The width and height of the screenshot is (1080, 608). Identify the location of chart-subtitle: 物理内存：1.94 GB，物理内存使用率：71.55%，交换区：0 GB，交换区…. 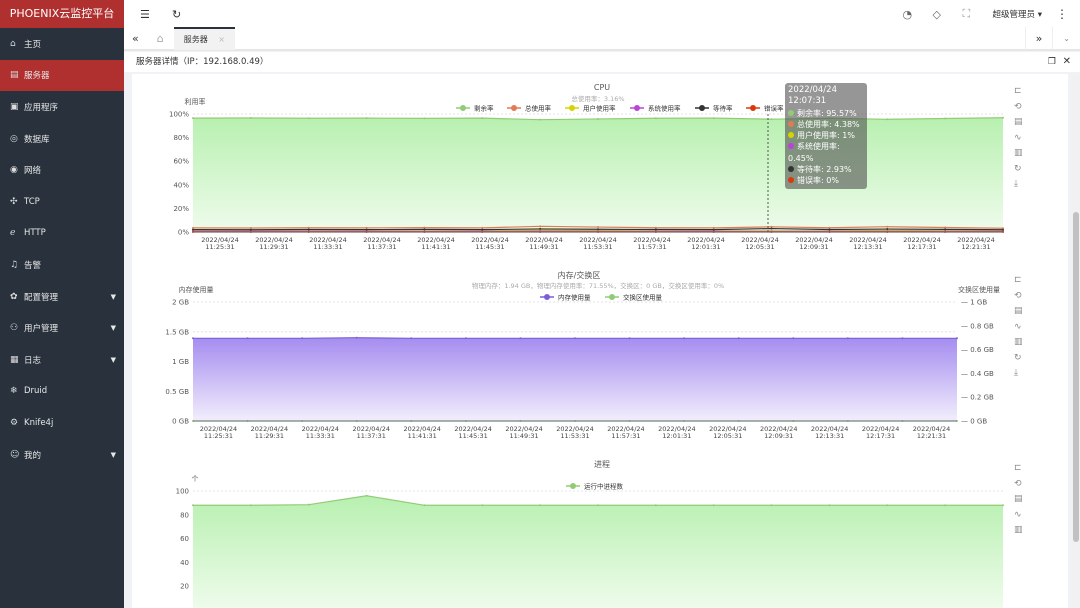
(598, 285).